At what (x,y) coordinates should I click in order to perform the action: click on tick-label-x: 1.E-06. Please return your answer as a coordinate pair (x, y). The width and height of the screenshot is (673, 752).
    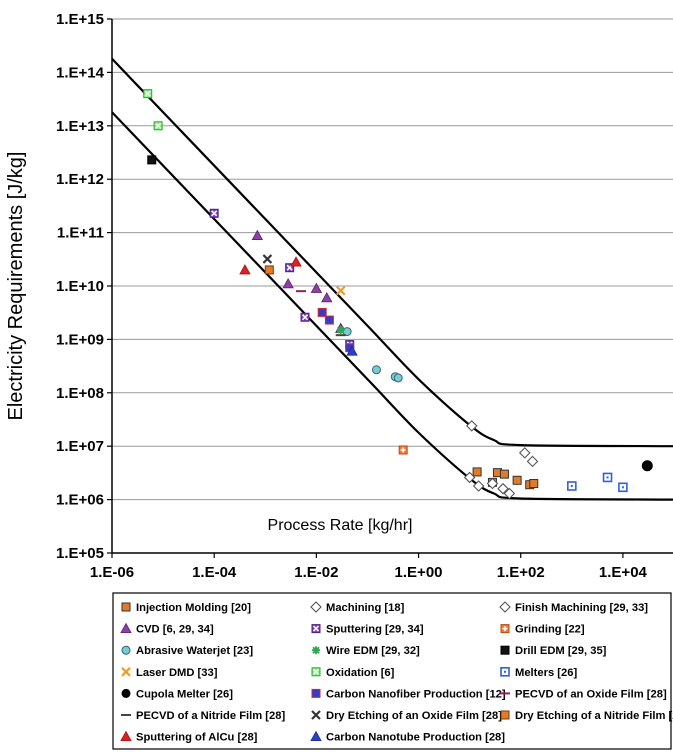
    Looking at the image, I should click on (112, 572).